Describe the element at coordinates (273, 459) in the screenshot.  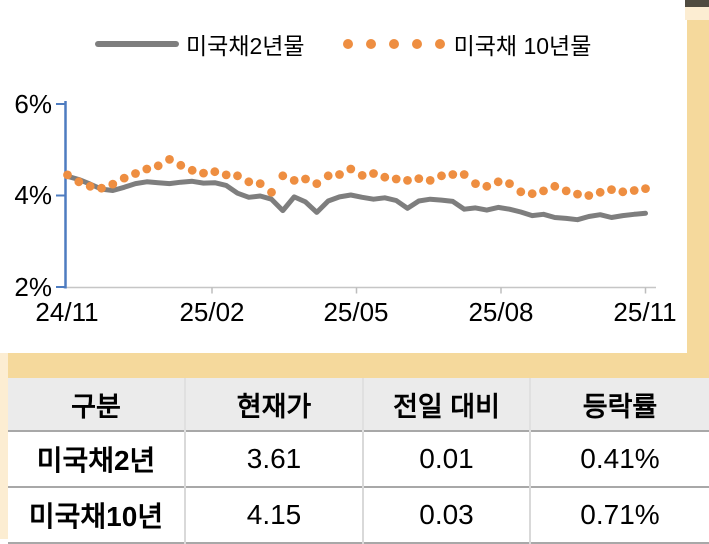
I see `cell-price: 3.61` at that location.